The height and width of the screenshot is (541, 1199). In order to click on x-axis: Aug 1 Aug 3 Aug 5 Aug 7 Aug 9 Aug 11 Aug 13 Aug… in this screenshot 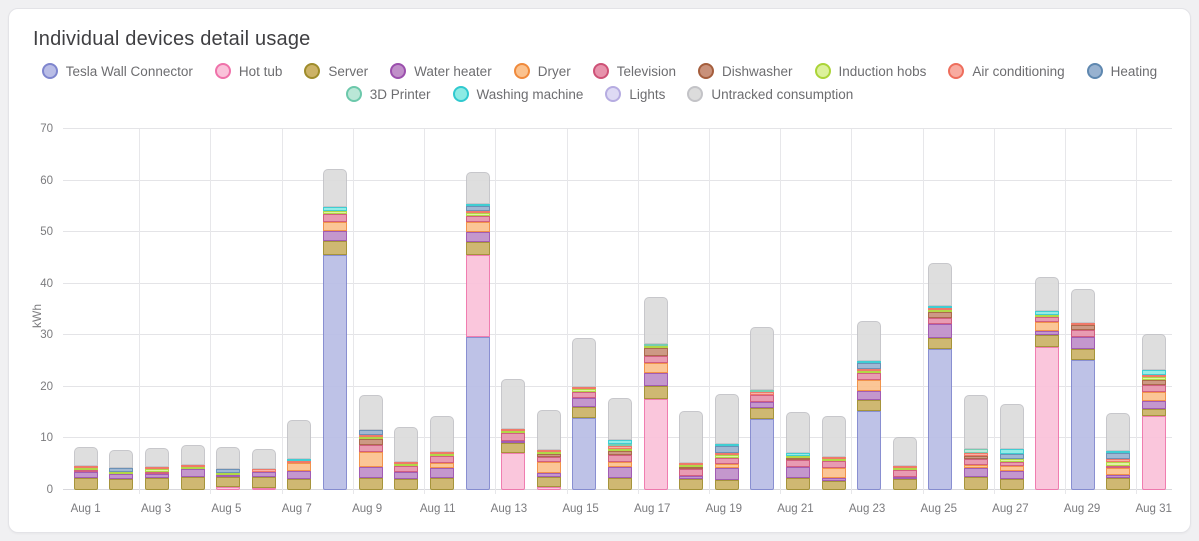, I will do `click(620, 505)`.